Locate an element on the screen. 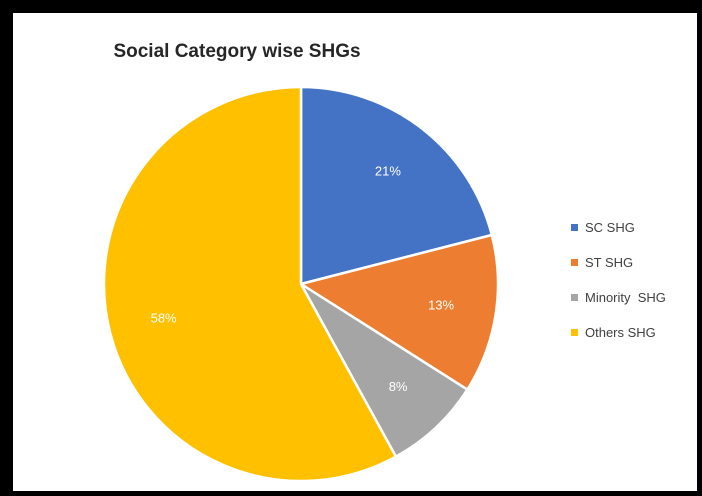 Image resolution: width=702 pixels, height=496 pixels. data-label-st-shg: 13% is located at coordinates (441, 305).